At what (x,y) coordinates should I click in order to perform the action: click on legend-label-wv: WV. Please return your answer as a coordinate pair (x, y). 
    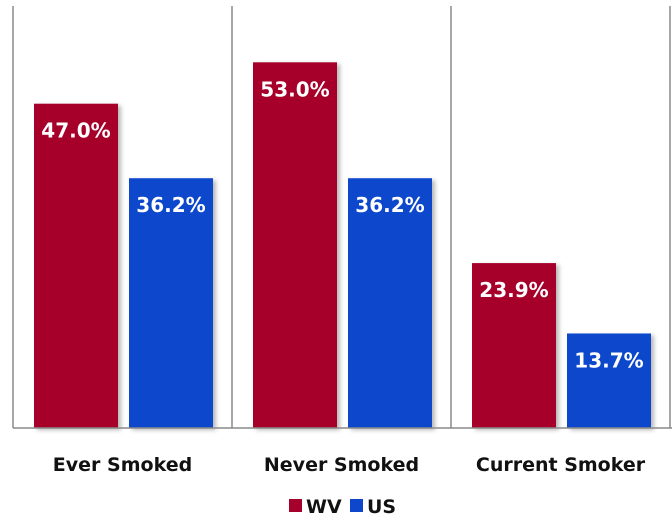
    Looking at the image, I should click on (324, 507).